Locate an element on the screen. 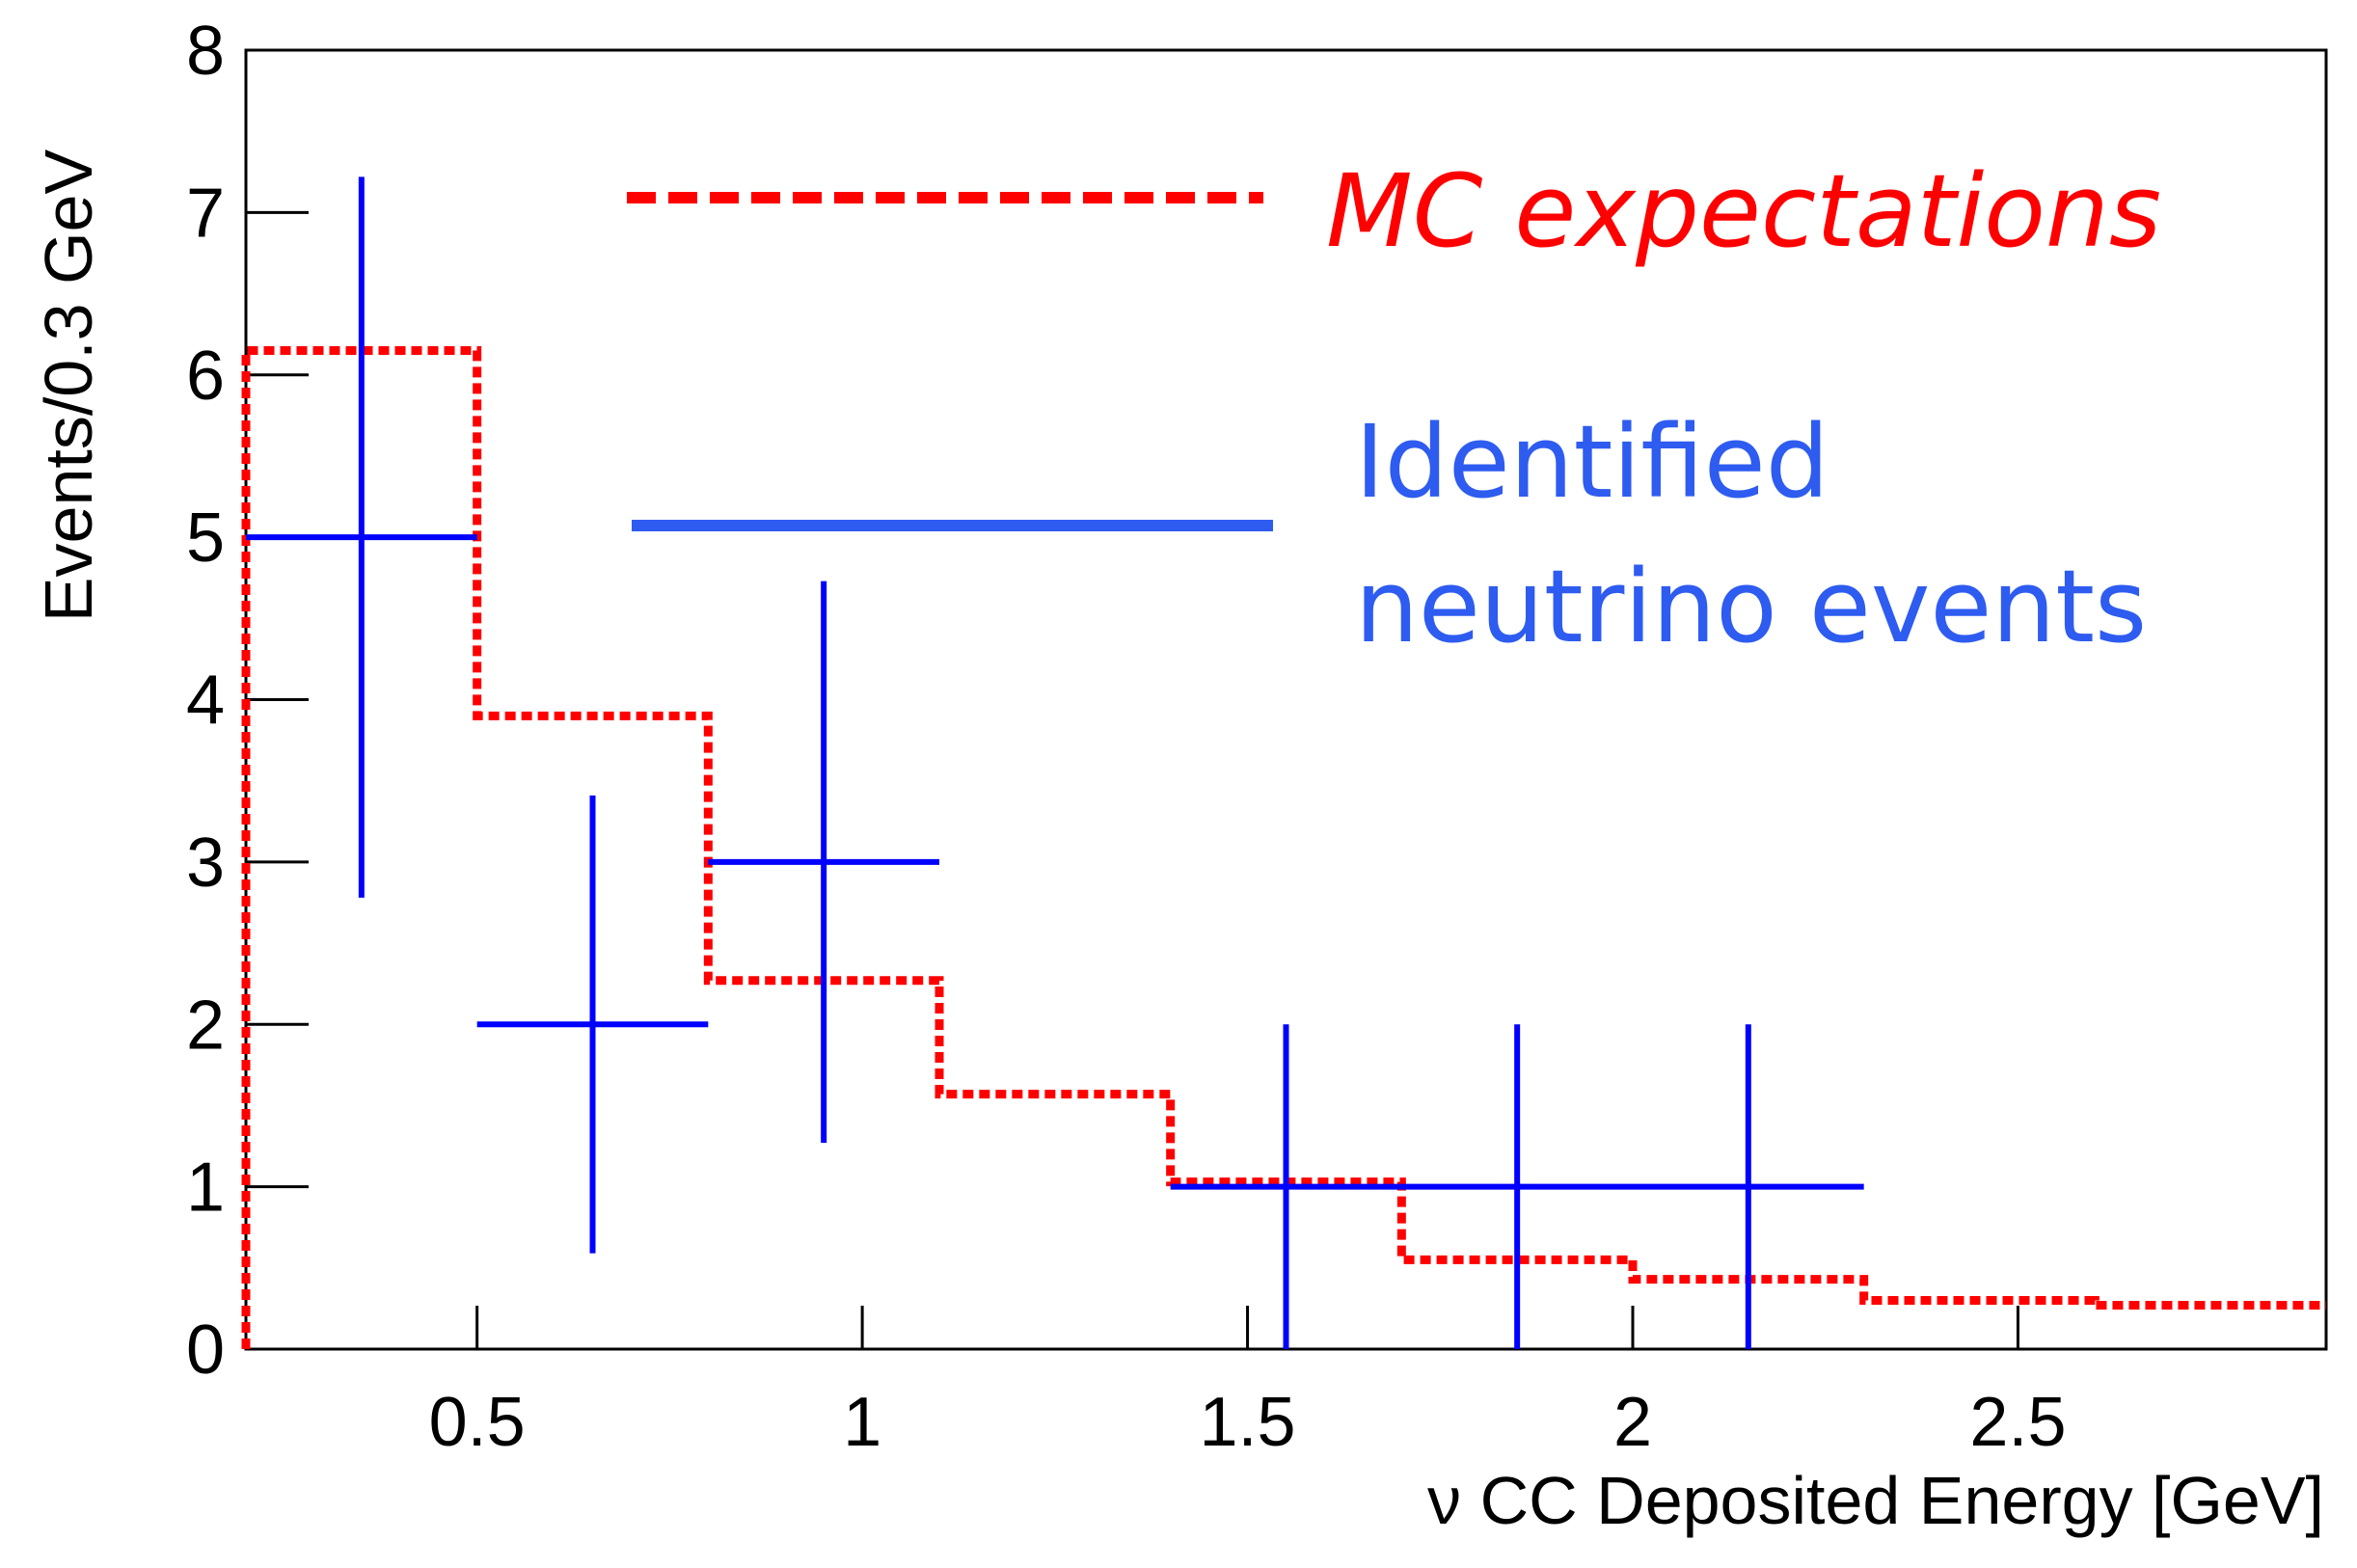 The image size is (2357, 1568). y-tick-label: 2 is located at coordinates (206, 1025).